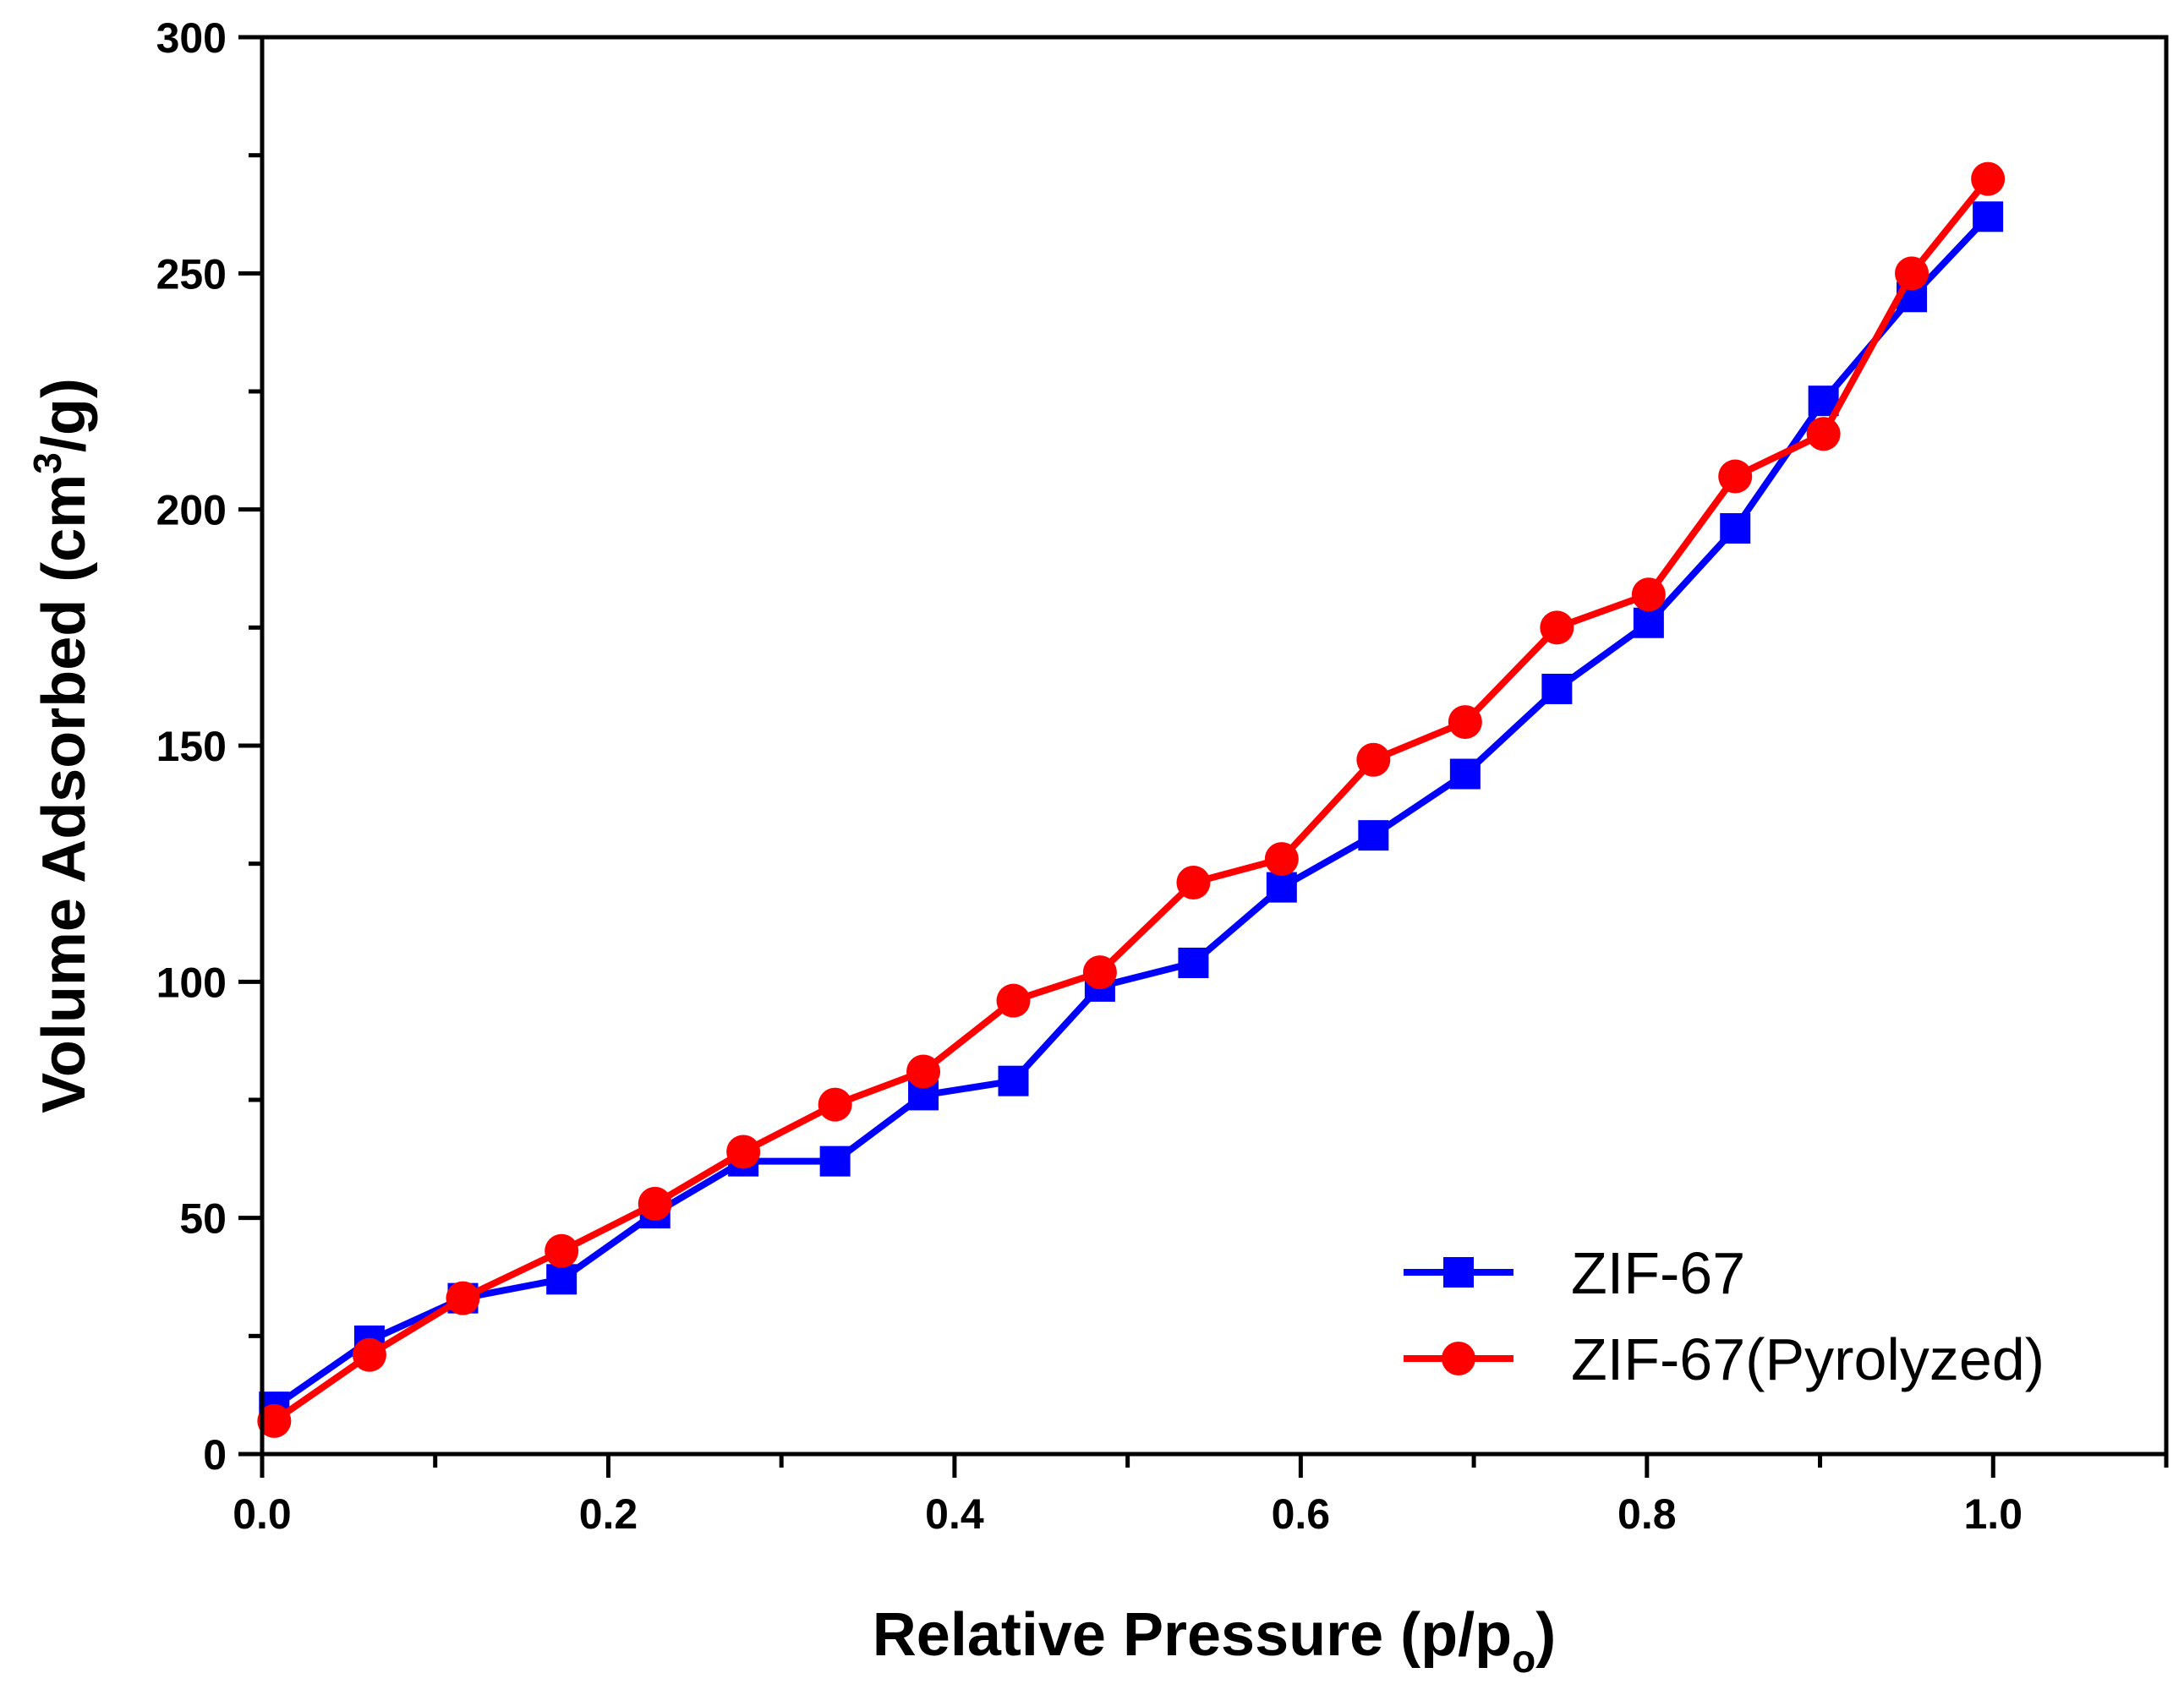 This screenshot has width=2184, height=1695. What do you see at coordinates (215, 1455) in the screenshot?
I see `y-tick-label: 0` at bounding box center [215, 1455].